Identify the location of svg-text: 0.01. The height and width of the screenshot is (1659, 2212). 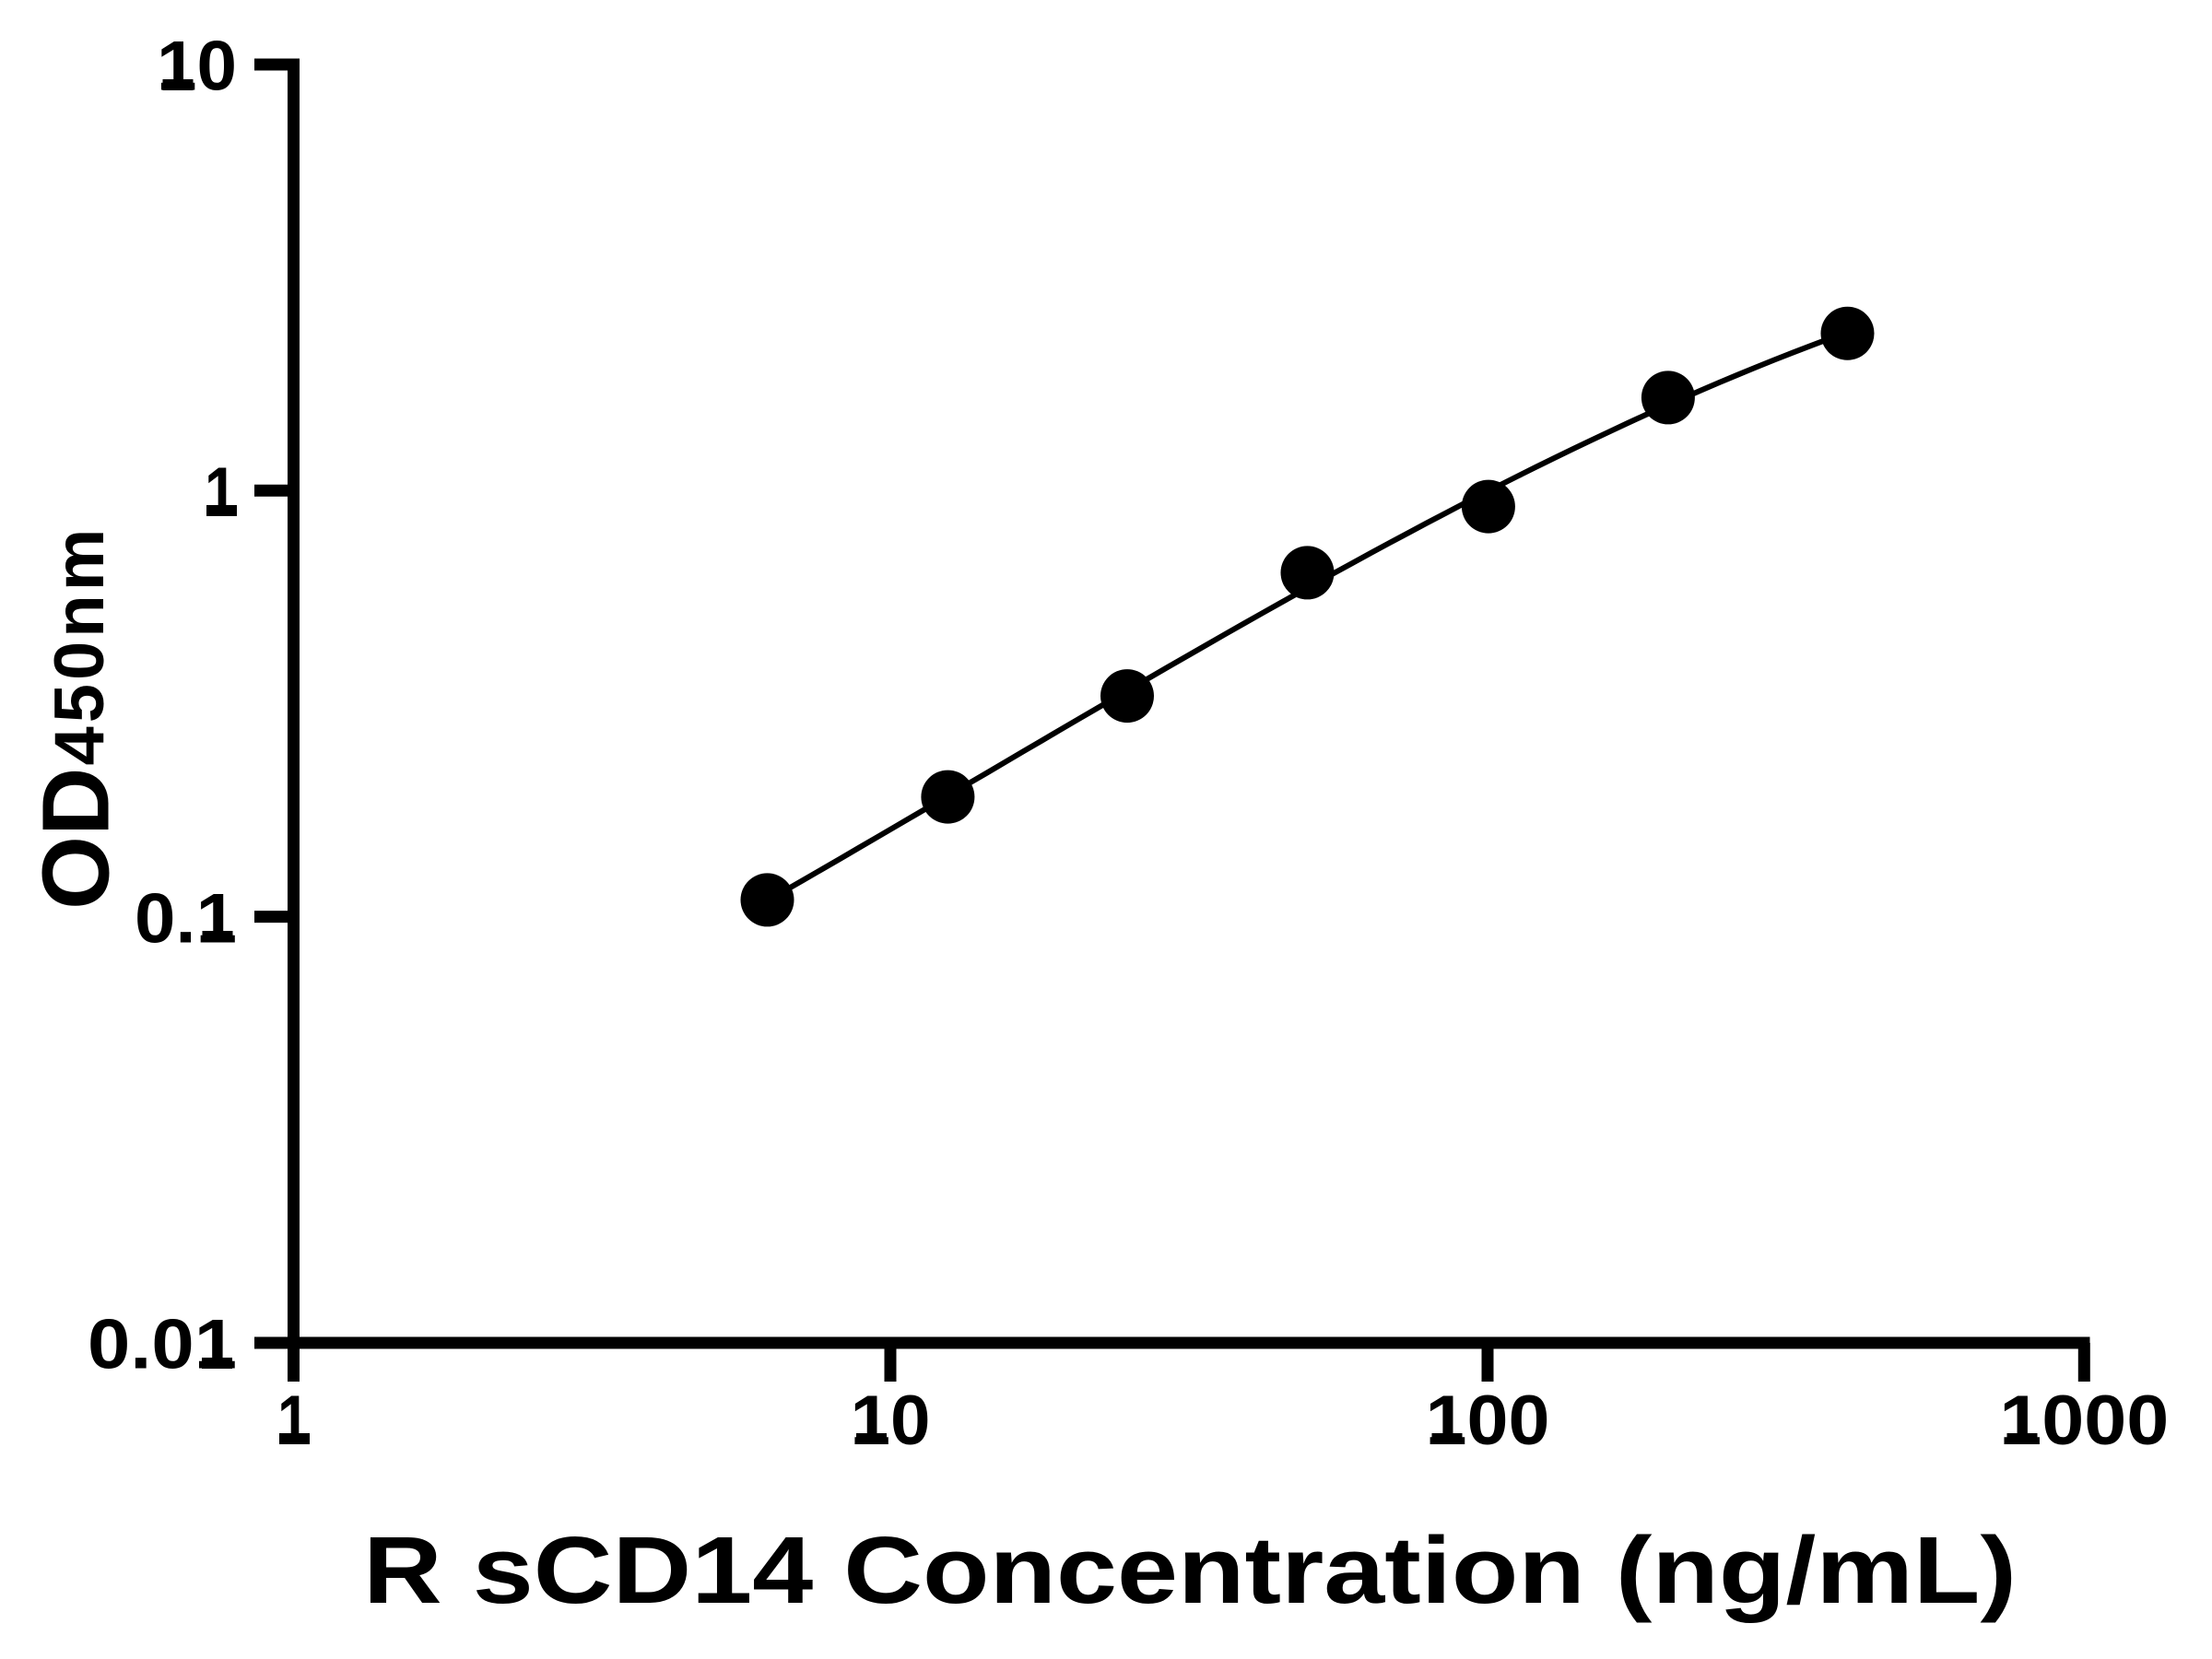
(162, 1345).